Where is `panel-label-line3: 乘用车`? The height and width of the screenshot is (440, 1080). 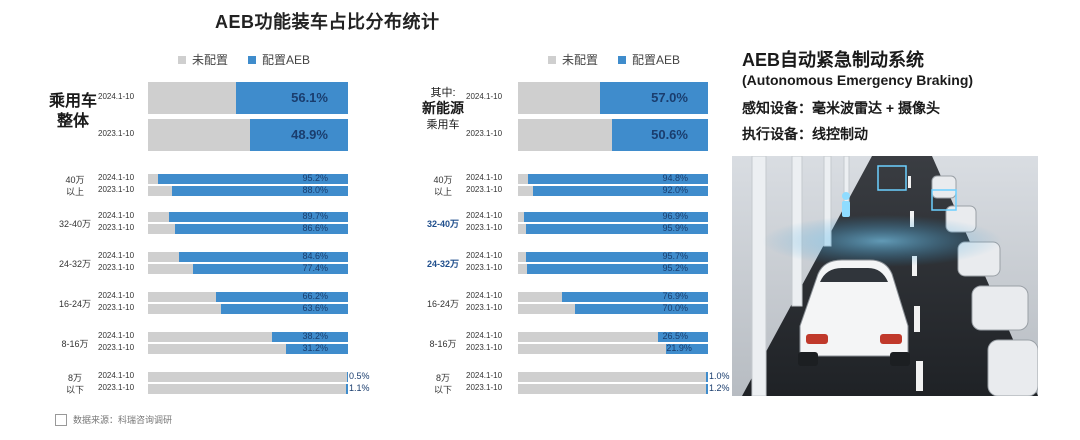
panel-label-line3: 乘用车 is located at coordinates (443, 125).